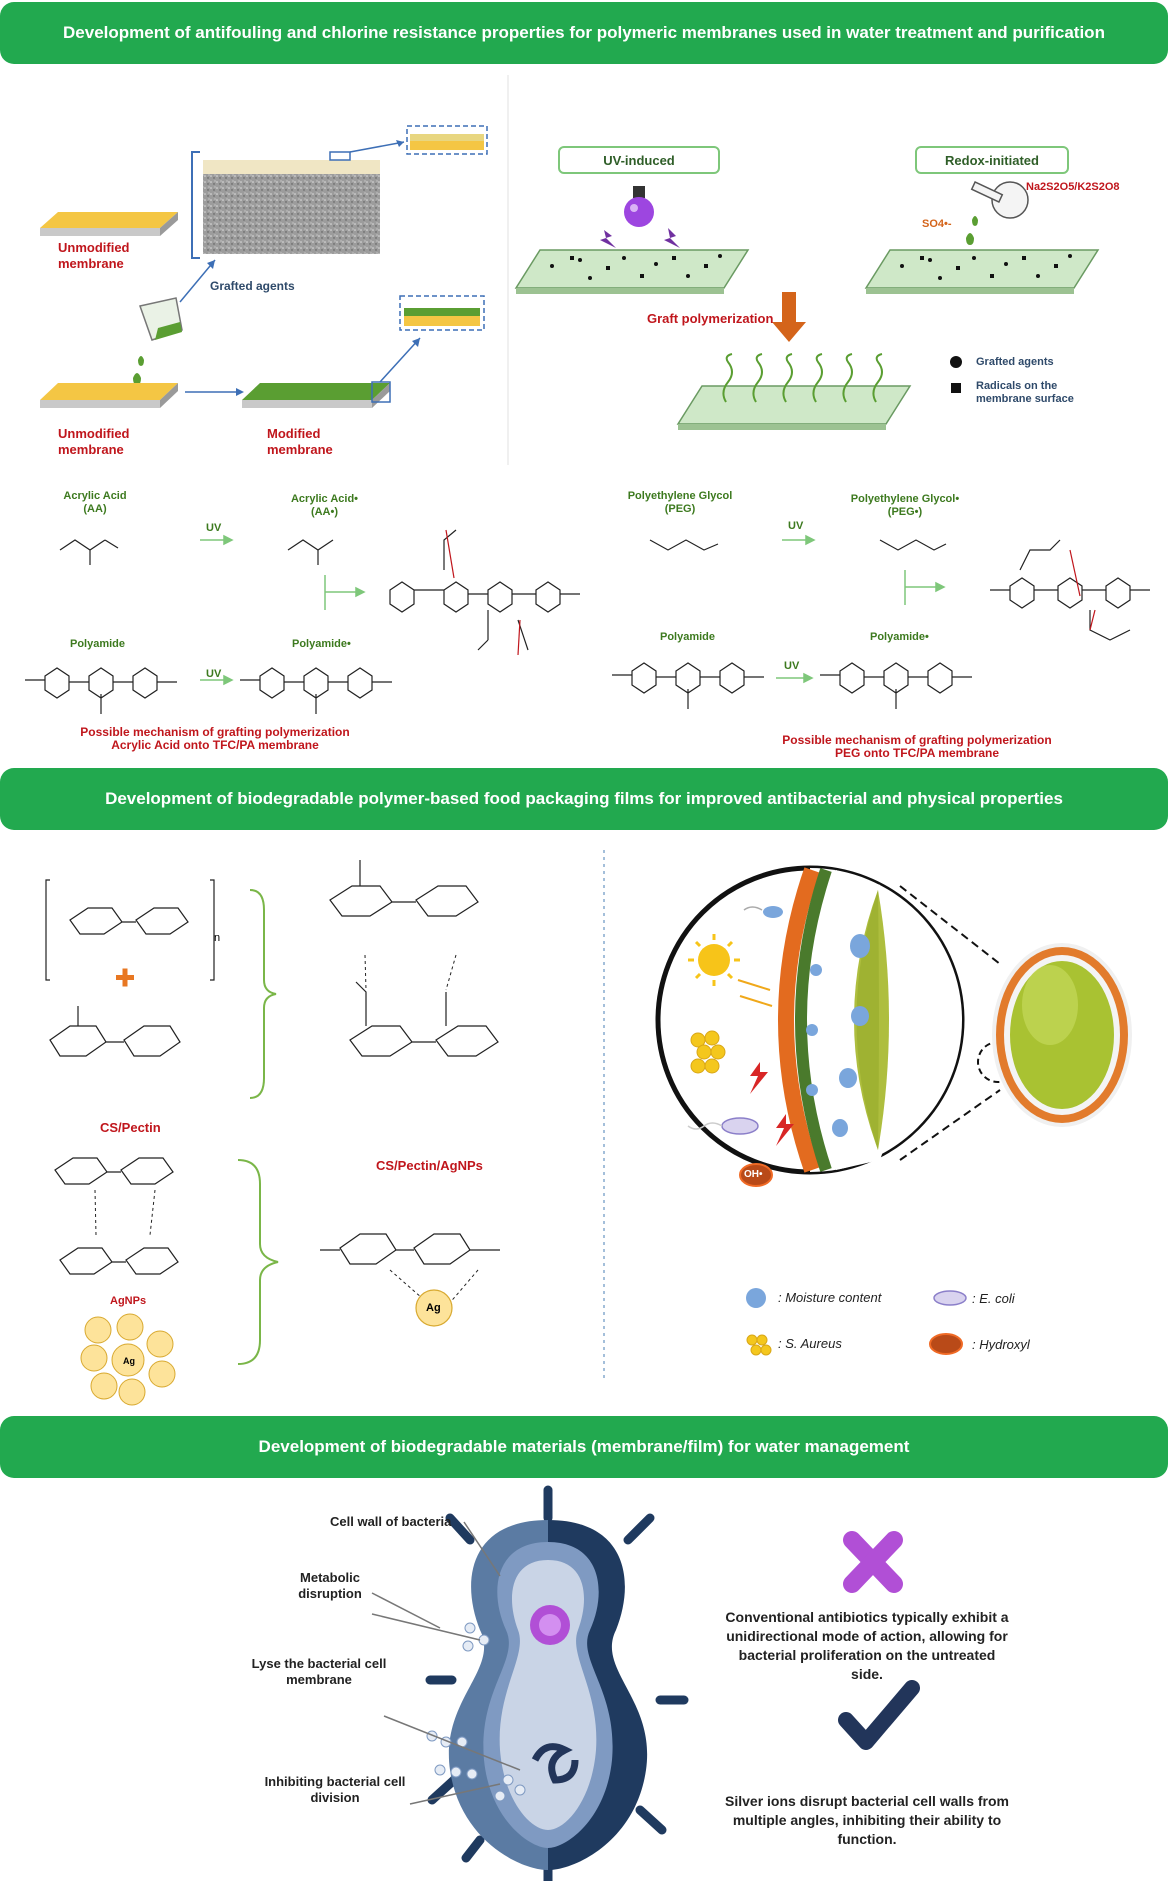 This screenshot has height=1881, width=1168. I want to click on bacteria-illustration, so click(645, 1683).